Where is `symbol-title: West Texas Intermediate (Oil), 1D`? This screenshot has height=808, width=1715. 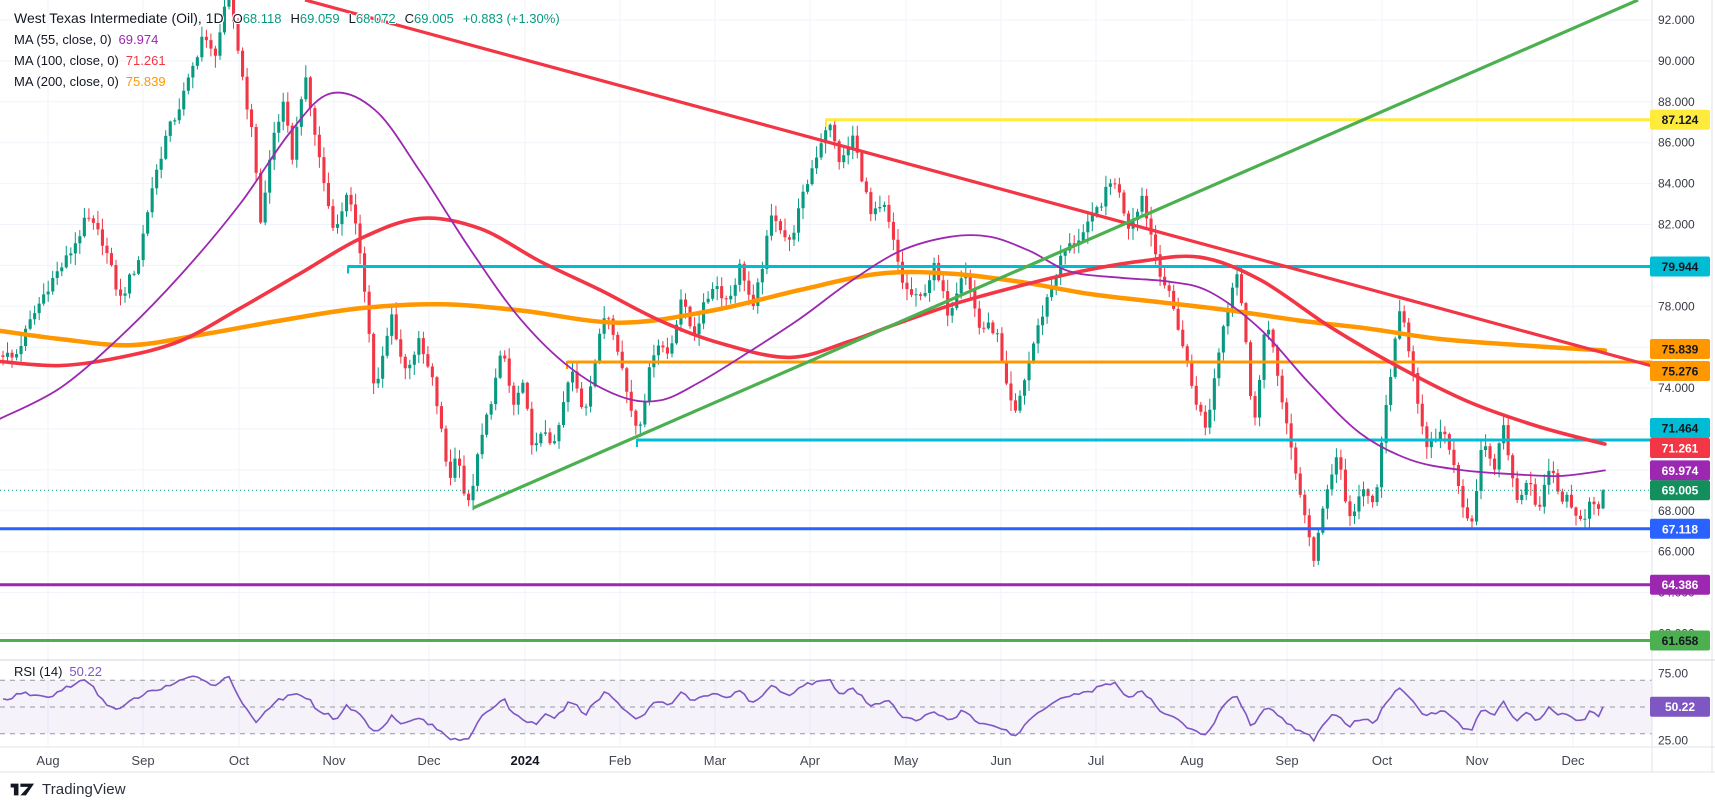 symbol-title: West Texas Intermediate (Oil), 1D is located at coordinates (119, 18).